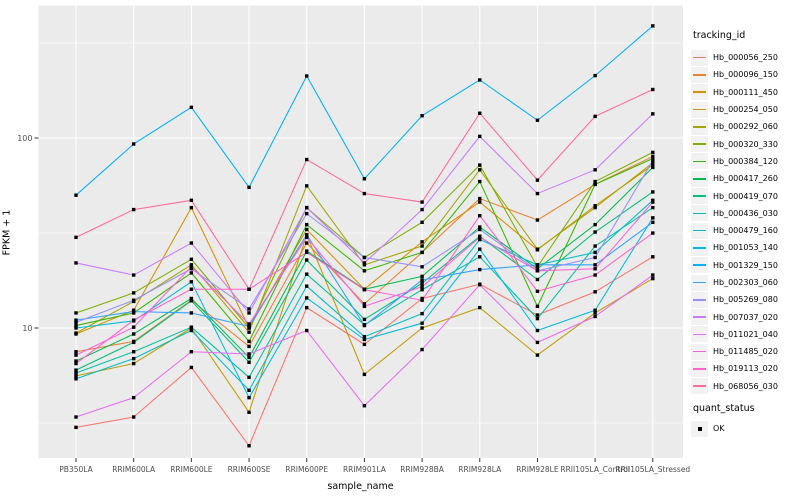 The width and height of the screenshot is (800, 500). What do you see at coordinates (699, 428) in the screenshot?
I see `square-point-icon` at bounding box center [699, 428].